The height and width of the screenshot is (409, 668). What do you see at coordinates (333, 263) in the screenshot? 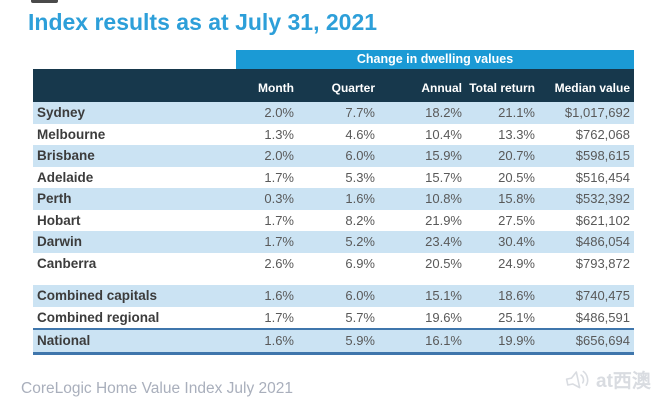
I see `table-row: Canberra 2.6% 6.9% 20.5% 24.9% $793,872` at bounding box center [333, 263].